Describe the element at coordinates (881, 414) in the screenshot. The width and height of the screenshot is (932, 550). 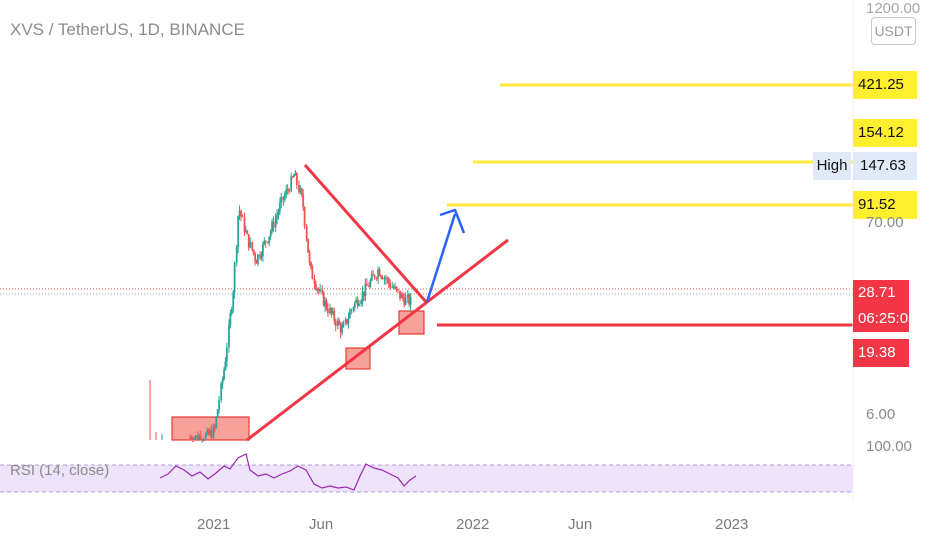
I see `price-axis-tick-6: 6.00` at that location.